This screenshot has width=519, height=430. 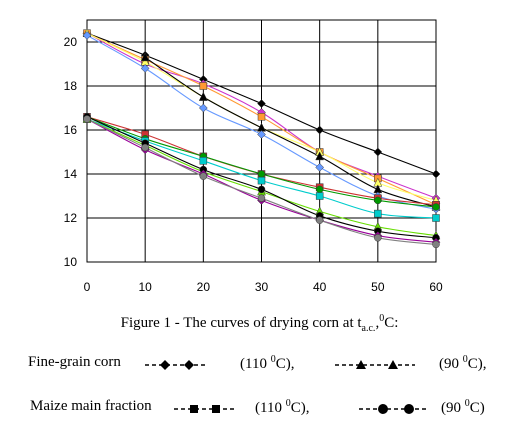 What do you see at coordinates (436, 287) in the screenshot?
I see `x-tick-label: 60` at bounding box center [436, 287].